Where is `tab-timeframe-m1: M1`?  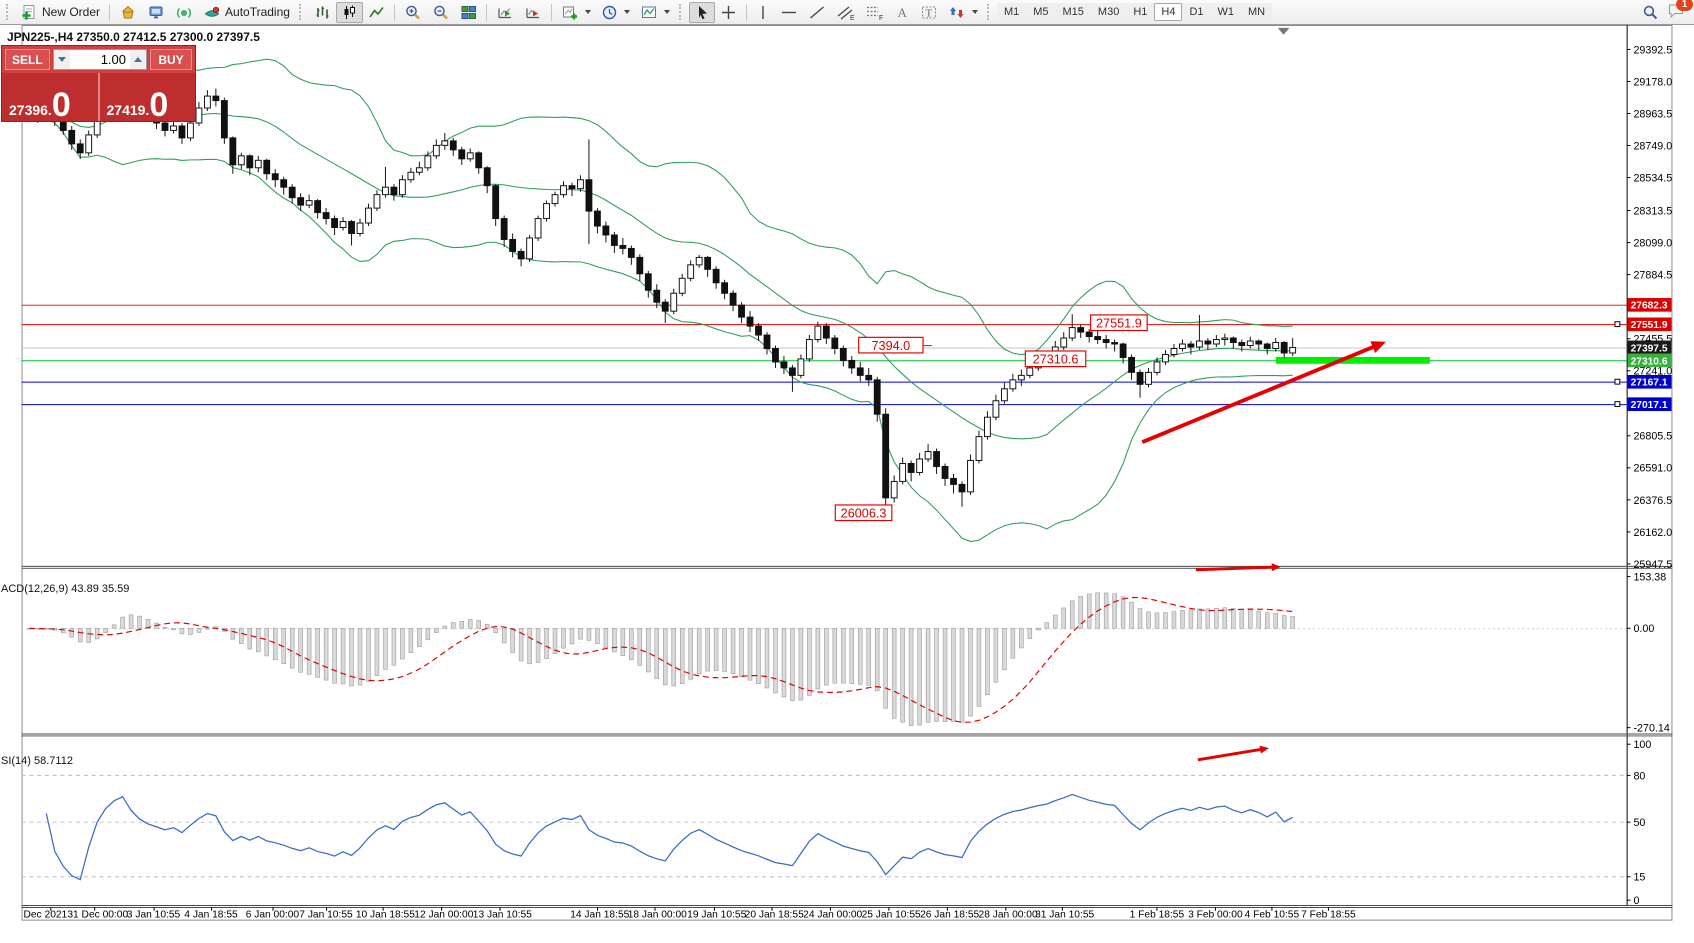 tab-timeframe-m1: M1 is located at coordinates (1011, 12).